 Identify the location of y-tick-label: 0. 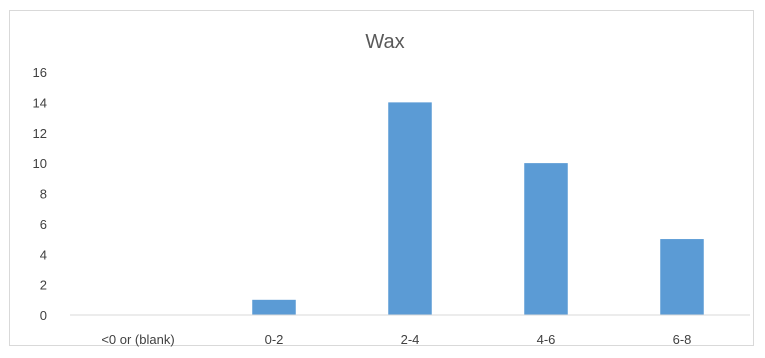
(43, 315).